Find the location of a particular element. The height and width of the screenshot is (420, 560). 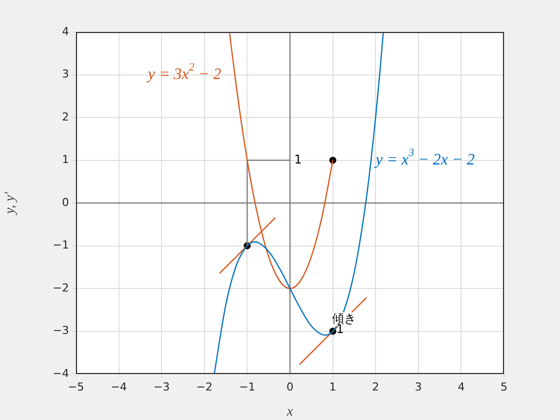

y-tick-label: −3 is located at coordinates (60, 331).